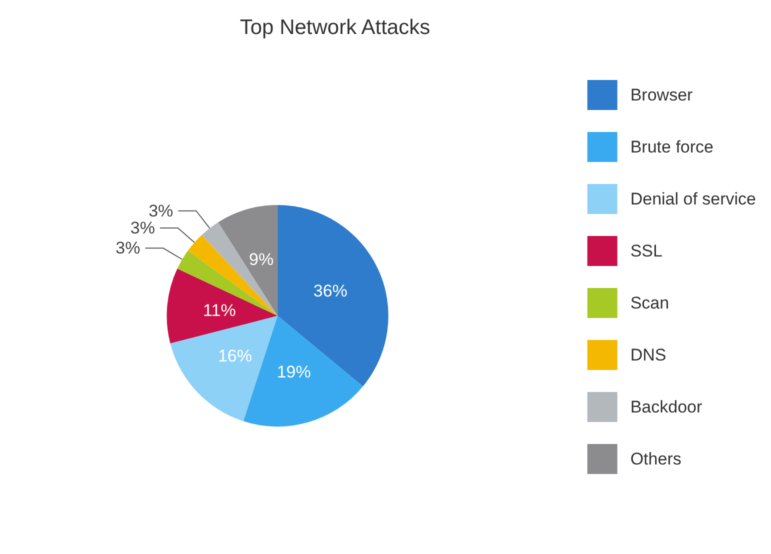 This screenshot has height=554, width=771. I want to click on data-label: 36%, so click(330, 290).